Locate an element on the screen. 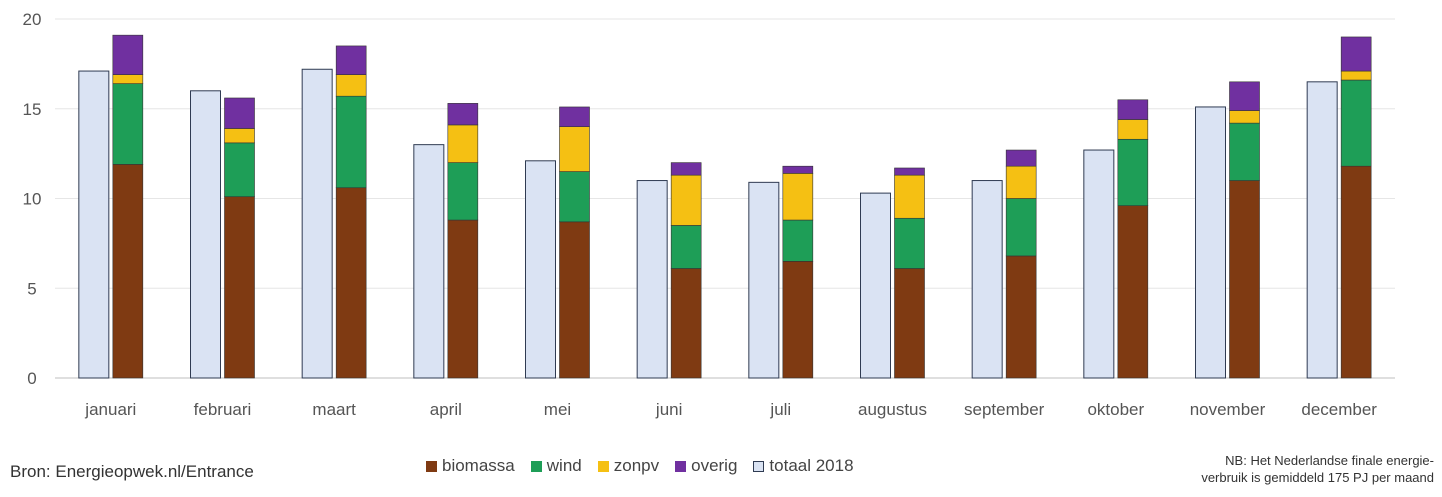  y-tick-label: 10 is located at coordinates (32, 199).